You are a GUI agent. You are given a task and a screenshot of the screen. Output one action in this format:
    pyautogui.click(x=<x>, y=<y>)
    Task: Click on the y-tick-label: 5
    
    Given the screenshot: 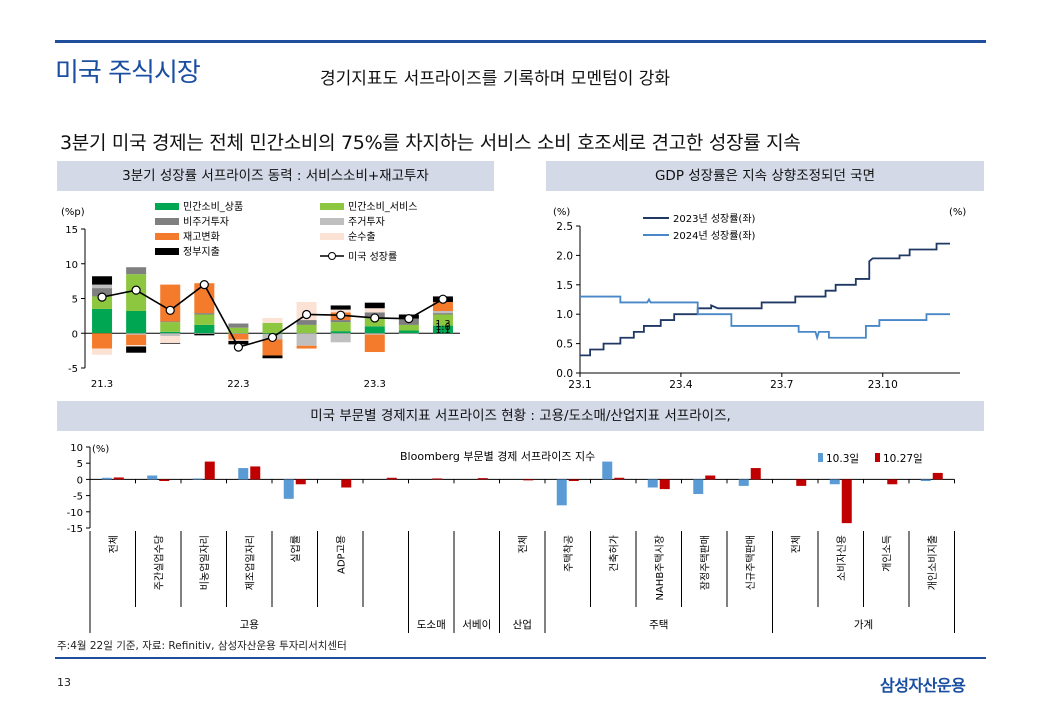 What is the action you would take?
    pyautogui.click(x=80, y=464)
    